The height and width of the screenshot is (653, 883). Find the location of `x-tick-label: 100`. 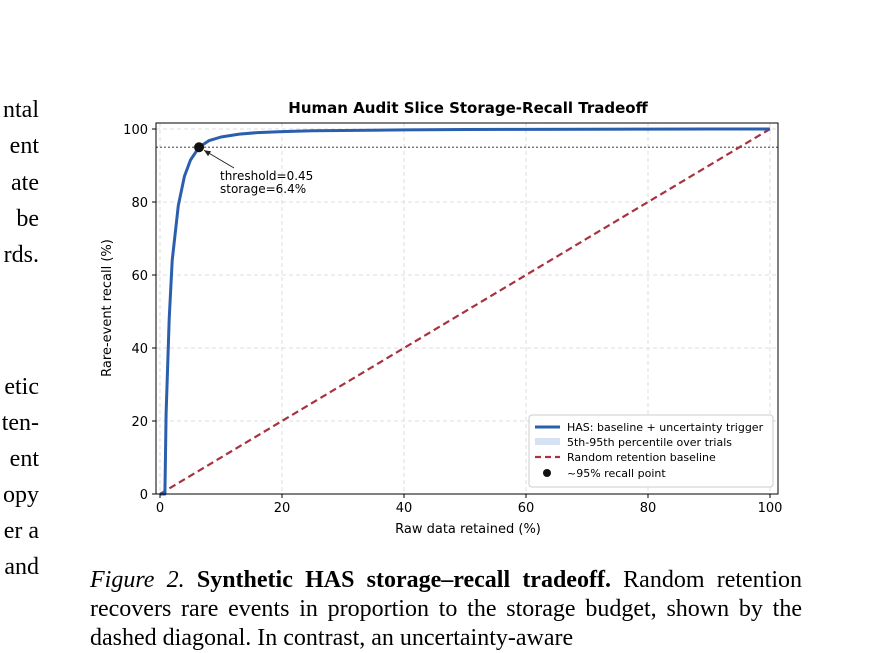

x-tick-label: 100 is located at coordinates (770, 508).